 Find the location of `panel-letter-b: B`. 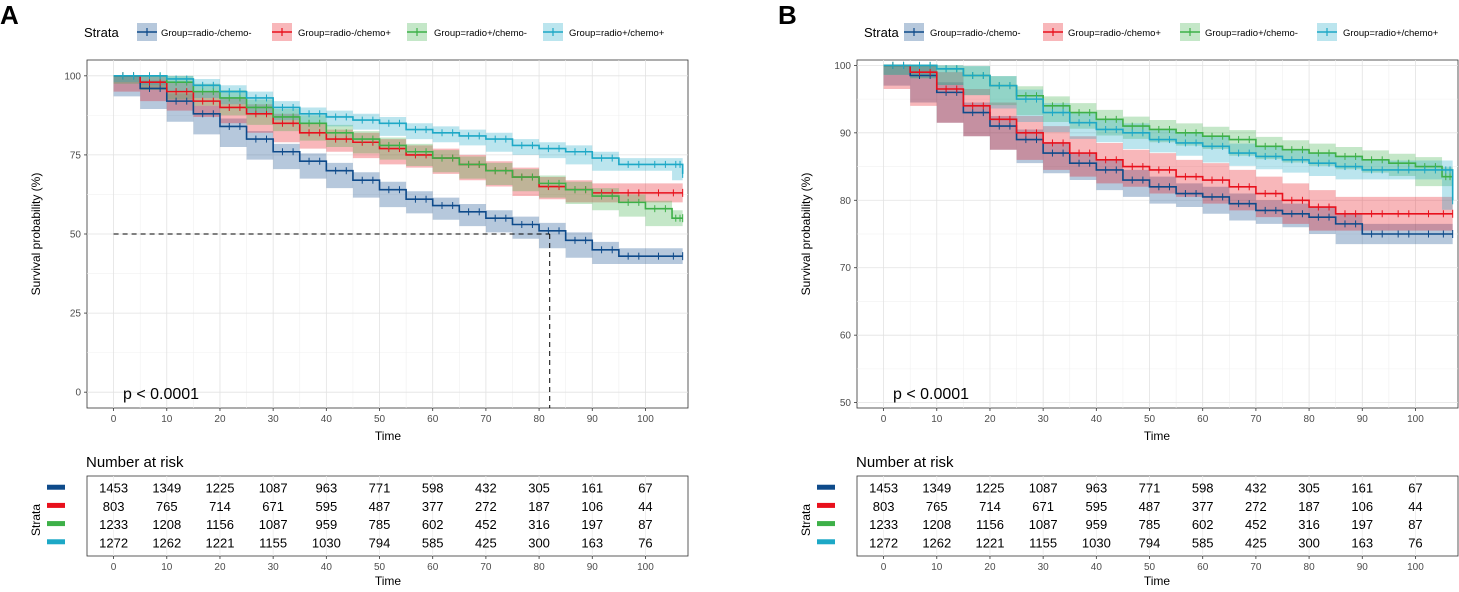

panel-letter-b: B is located at coordinates (787, 15).